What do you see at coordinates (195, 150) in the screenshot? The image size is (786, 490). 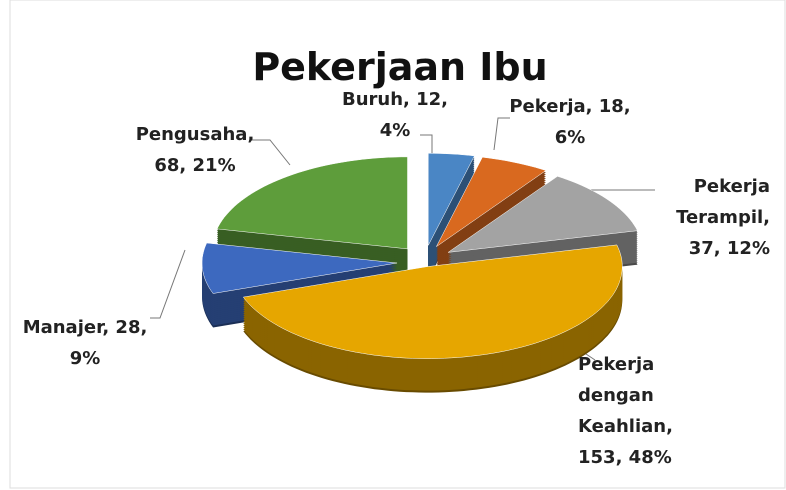 I see `data-label: Pengusaha, 68, 21%` at bounding box center [195, 150].